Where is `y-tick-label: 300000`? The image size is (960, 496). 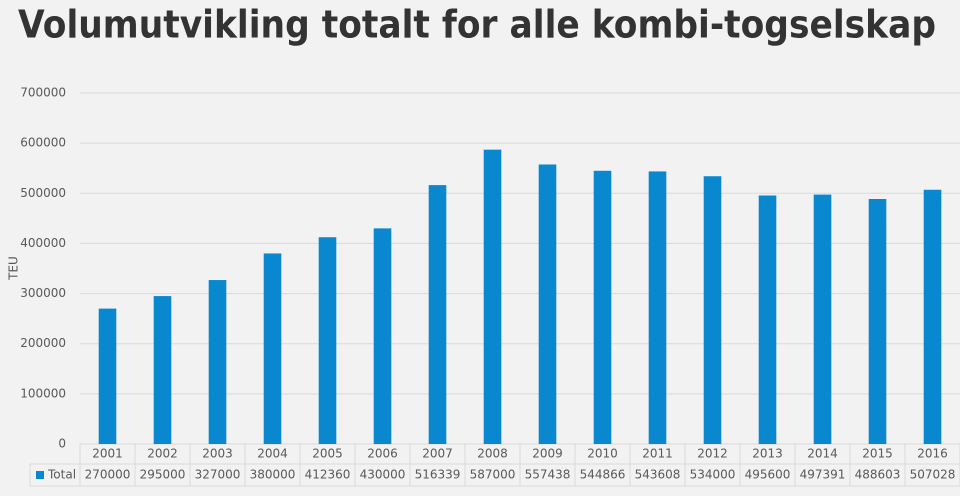 y-tick-label: 300000 is located at coordinates (43, 293).